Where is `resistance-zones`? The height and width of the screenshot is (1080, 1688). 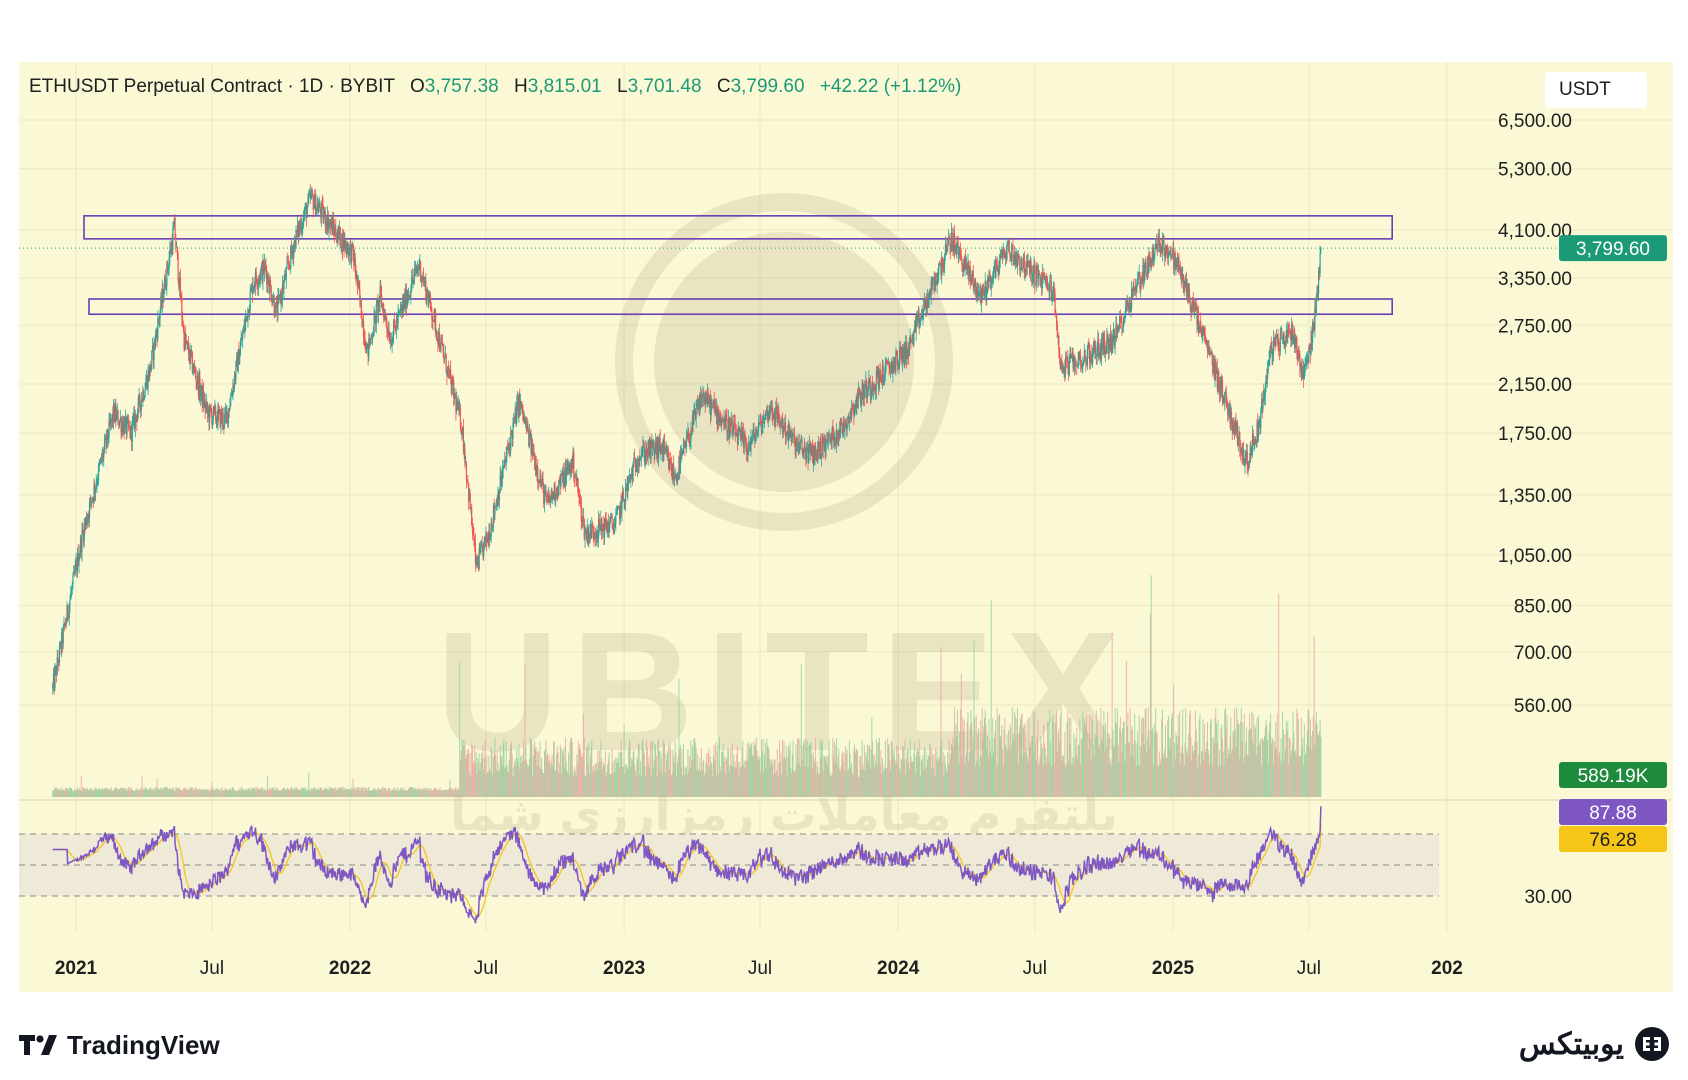 resistance-zones is located at coordinates (738, 265).